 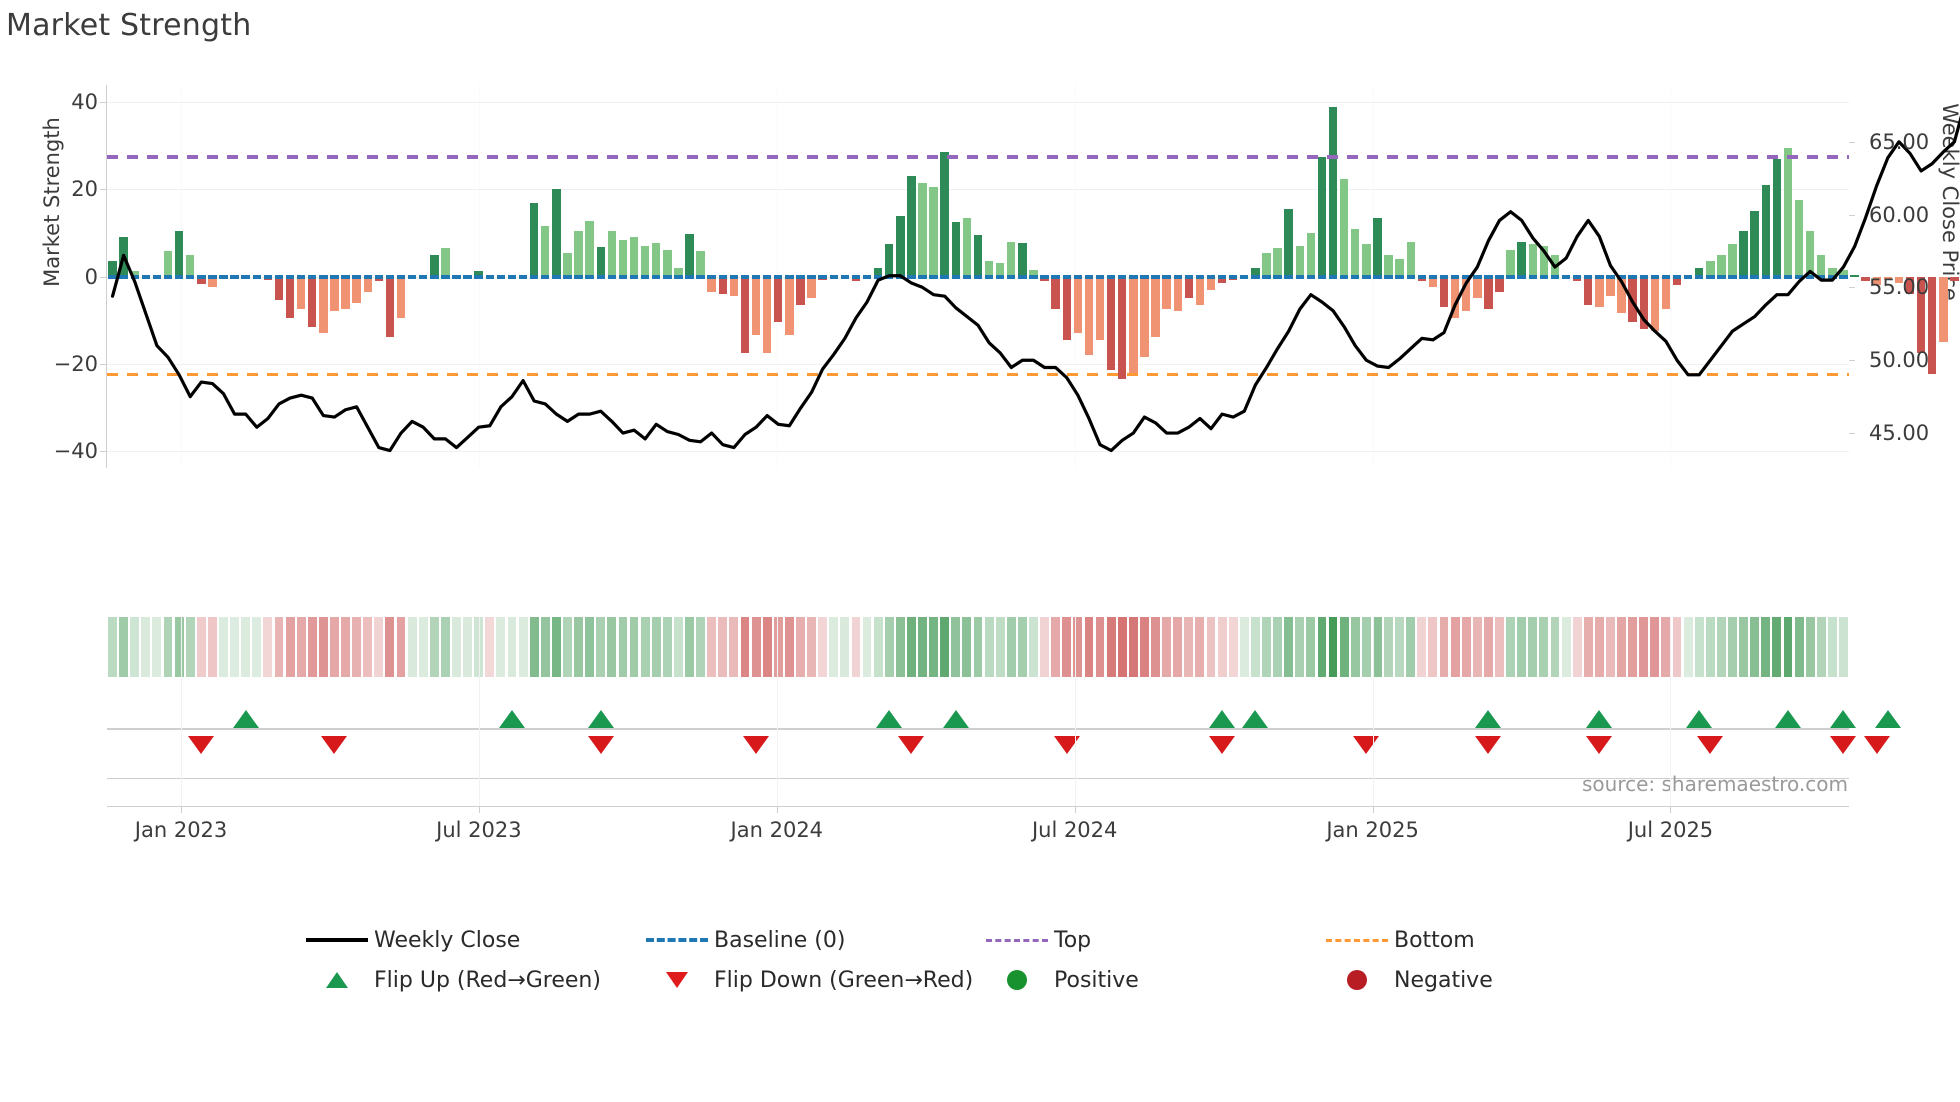 I want to click on top-reference-line, so click(x=978, y=157).